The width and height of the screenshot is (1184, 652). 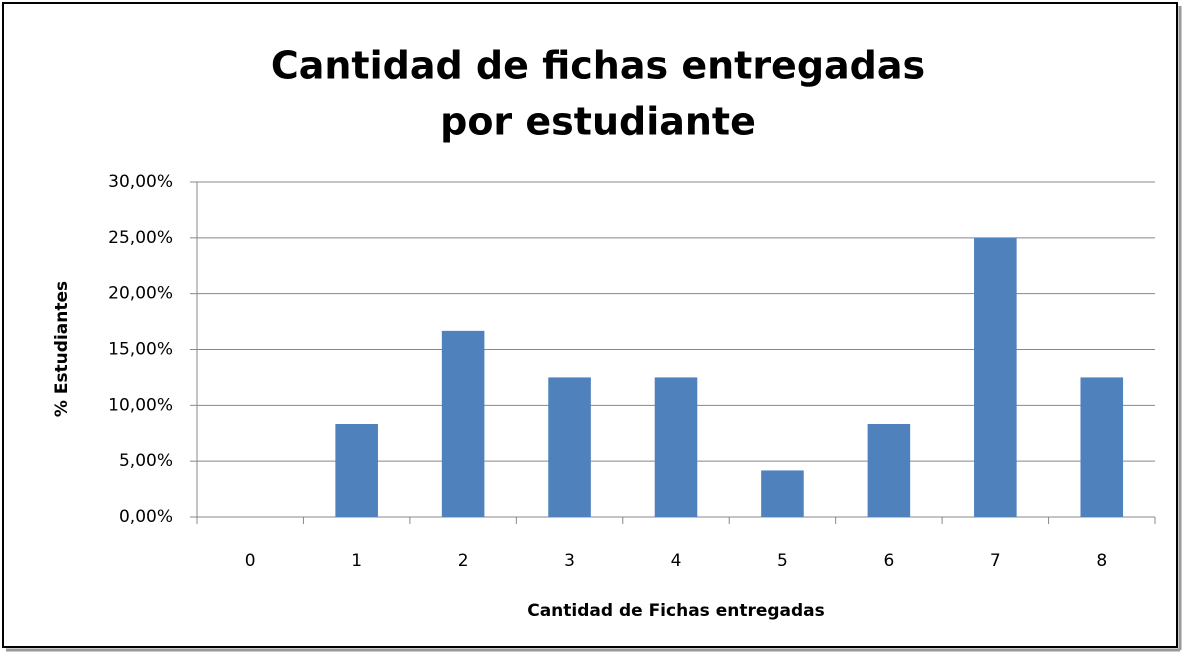 I want to click on y-axis-label: % Estudiantes, so click(x=62, y=349).